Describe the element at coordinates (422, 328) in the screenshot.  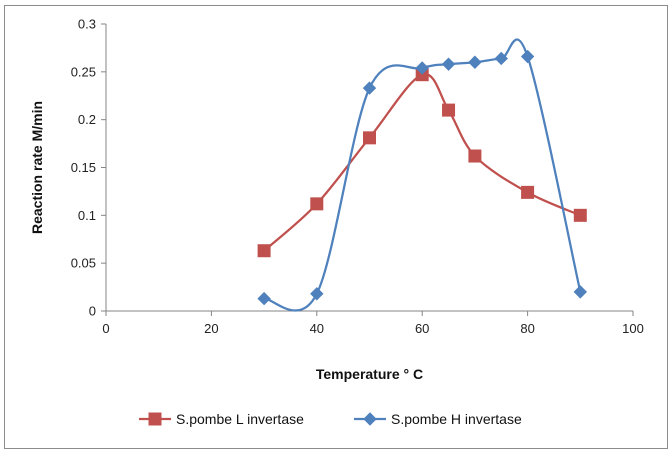
I see `x-tick-label: 60` at that location.